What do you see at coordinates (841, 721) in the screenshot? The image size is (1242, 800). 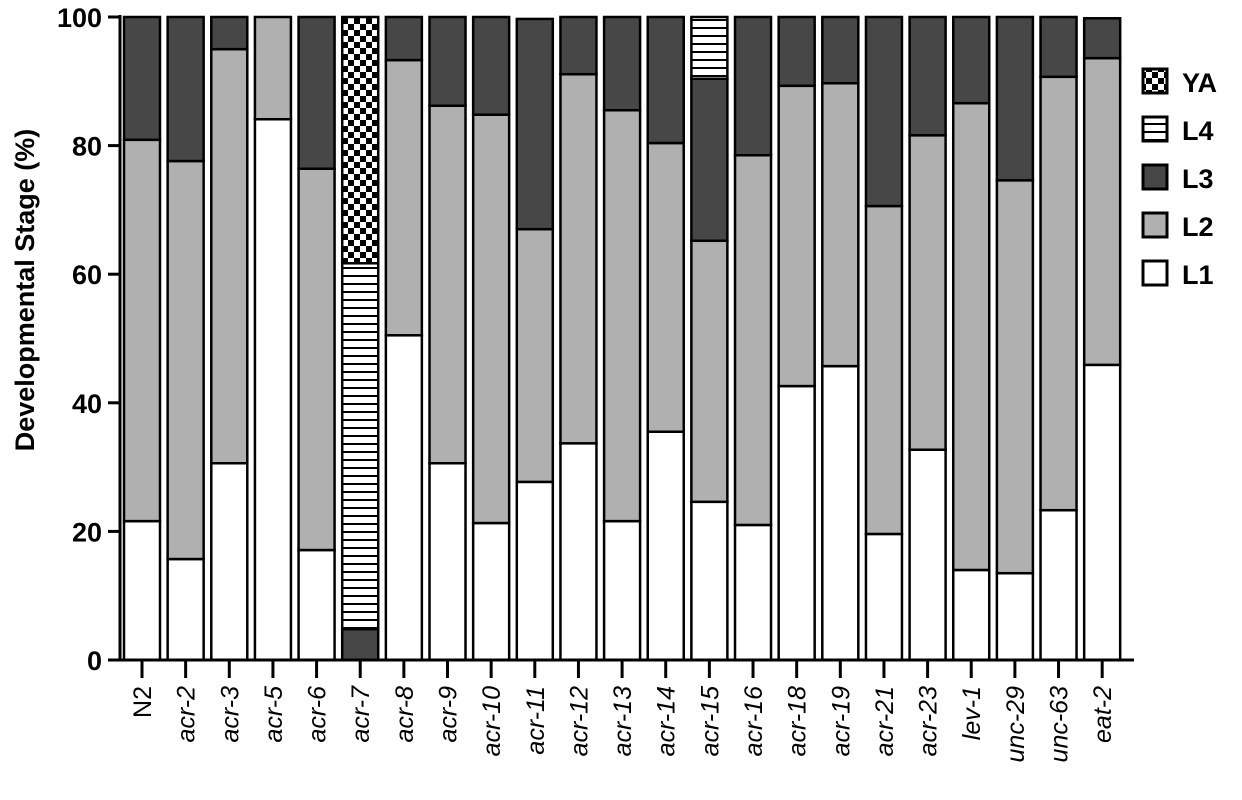 I see `x-tick-label: acr-19` at bounding box center [841, 721].